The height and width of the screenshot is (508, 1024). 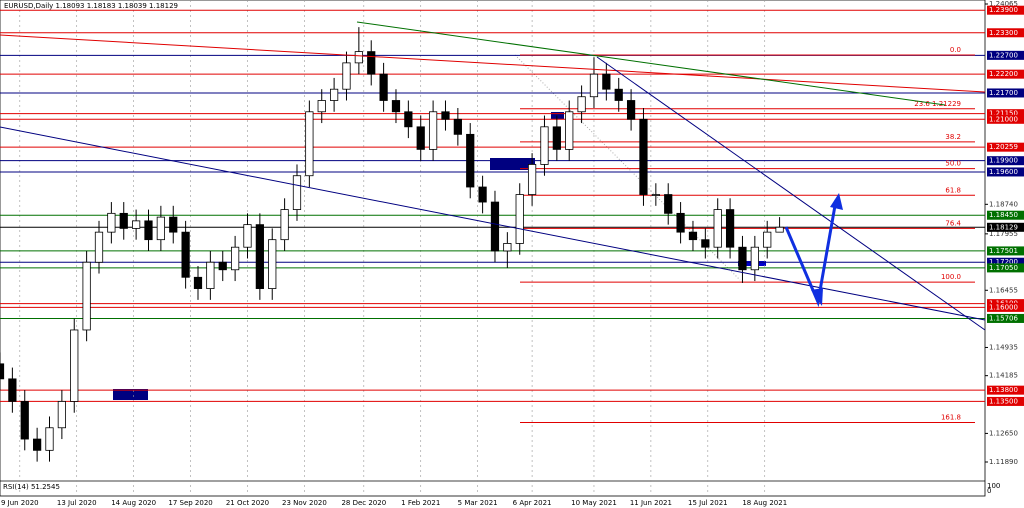 What do you see at coordinates (594, 503) in the screenshot?
I see `x-tick-label: 10 May 2021` at bounding box center [594, 503].